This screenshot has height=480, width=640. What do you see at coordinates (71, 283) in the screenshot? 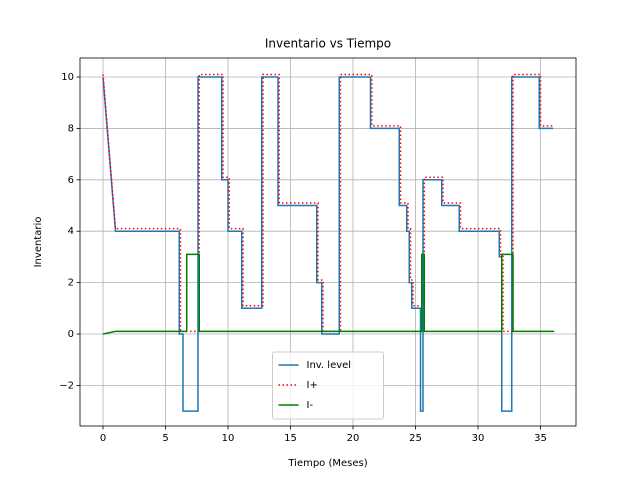
I see `y-tick-label: 2` at bounding box center [71, 283].